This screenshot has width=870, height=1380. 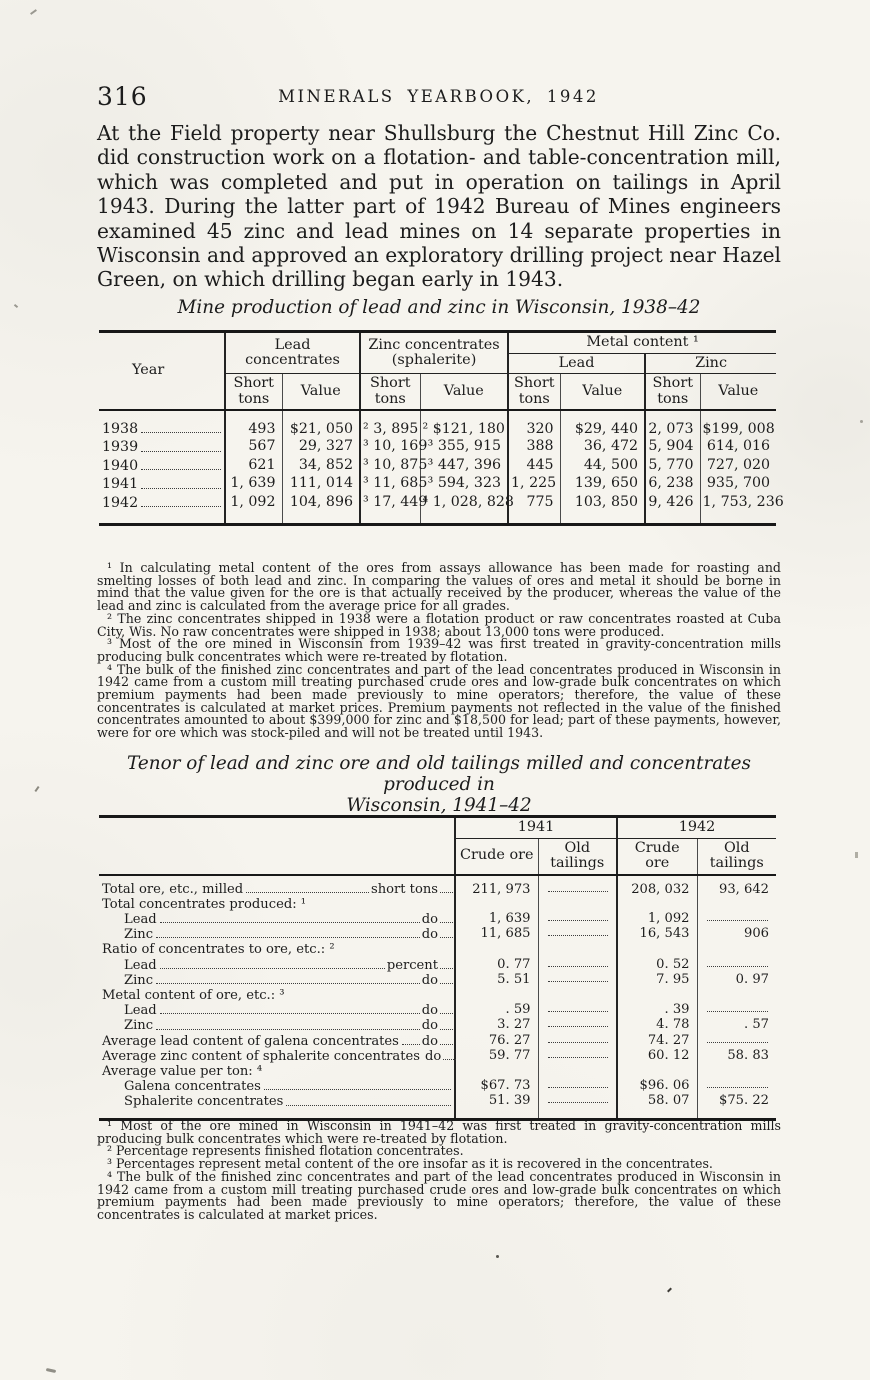 What do you see at coordinates (393, 484) in the screenshot?
I see `value-cell: ³ 11, 685` at bounding box center [393, 484].